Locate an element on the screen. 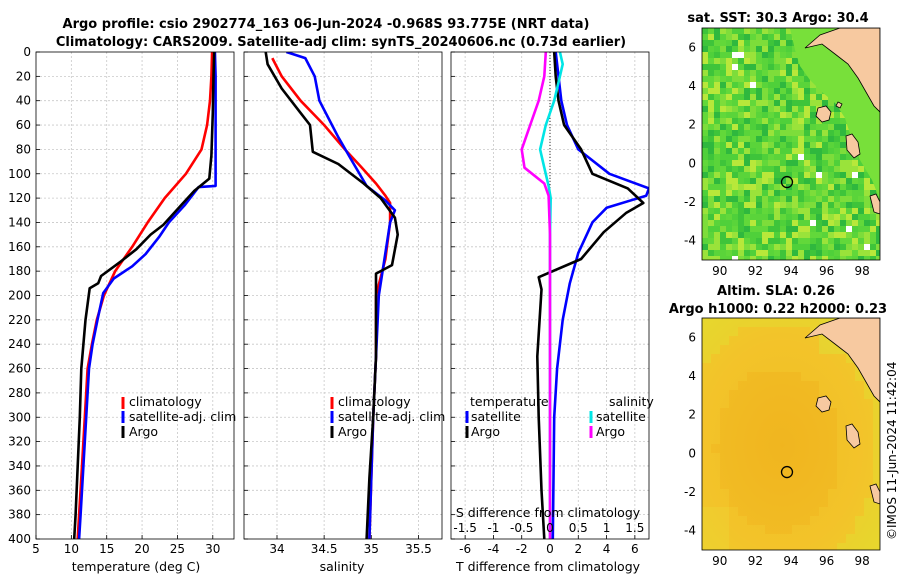  y-tick-label: 0 is located at coordinates (27, 52).